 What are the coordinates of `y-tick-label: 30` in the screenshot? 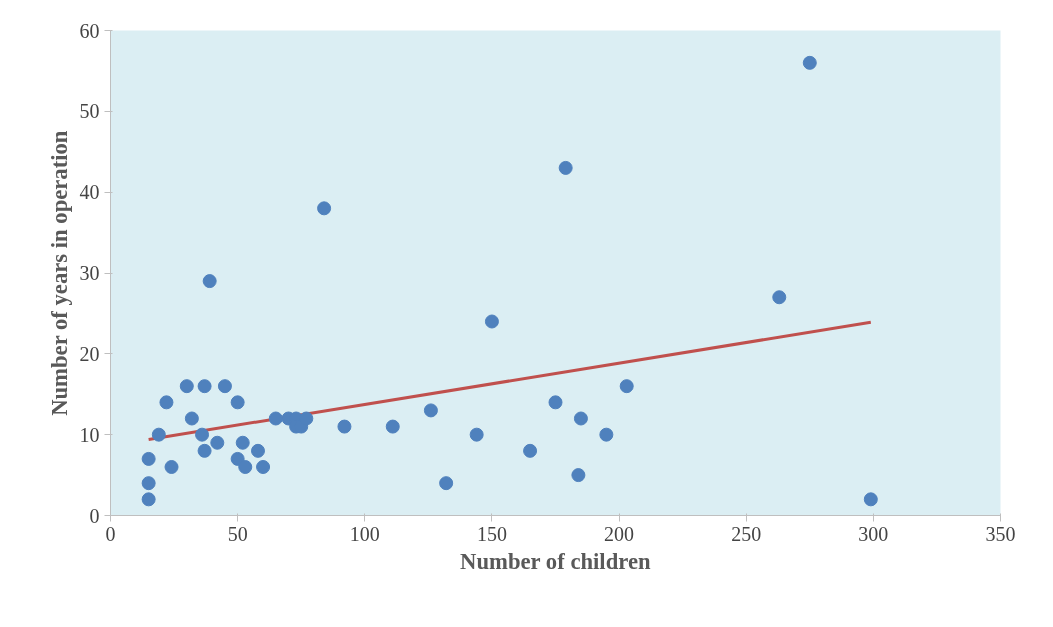 It's located at (89, 273).